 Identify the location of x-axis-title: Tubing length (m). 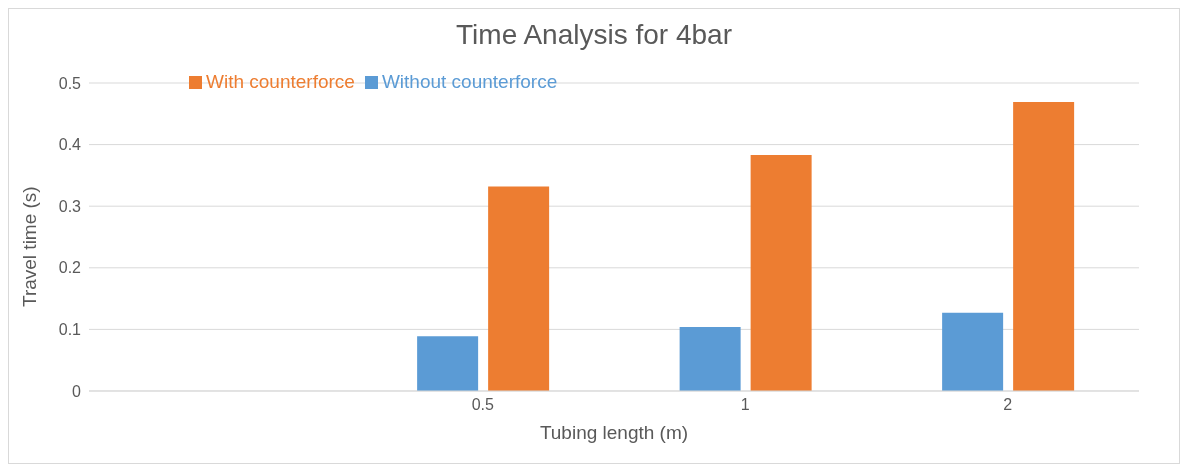
(614, 433).